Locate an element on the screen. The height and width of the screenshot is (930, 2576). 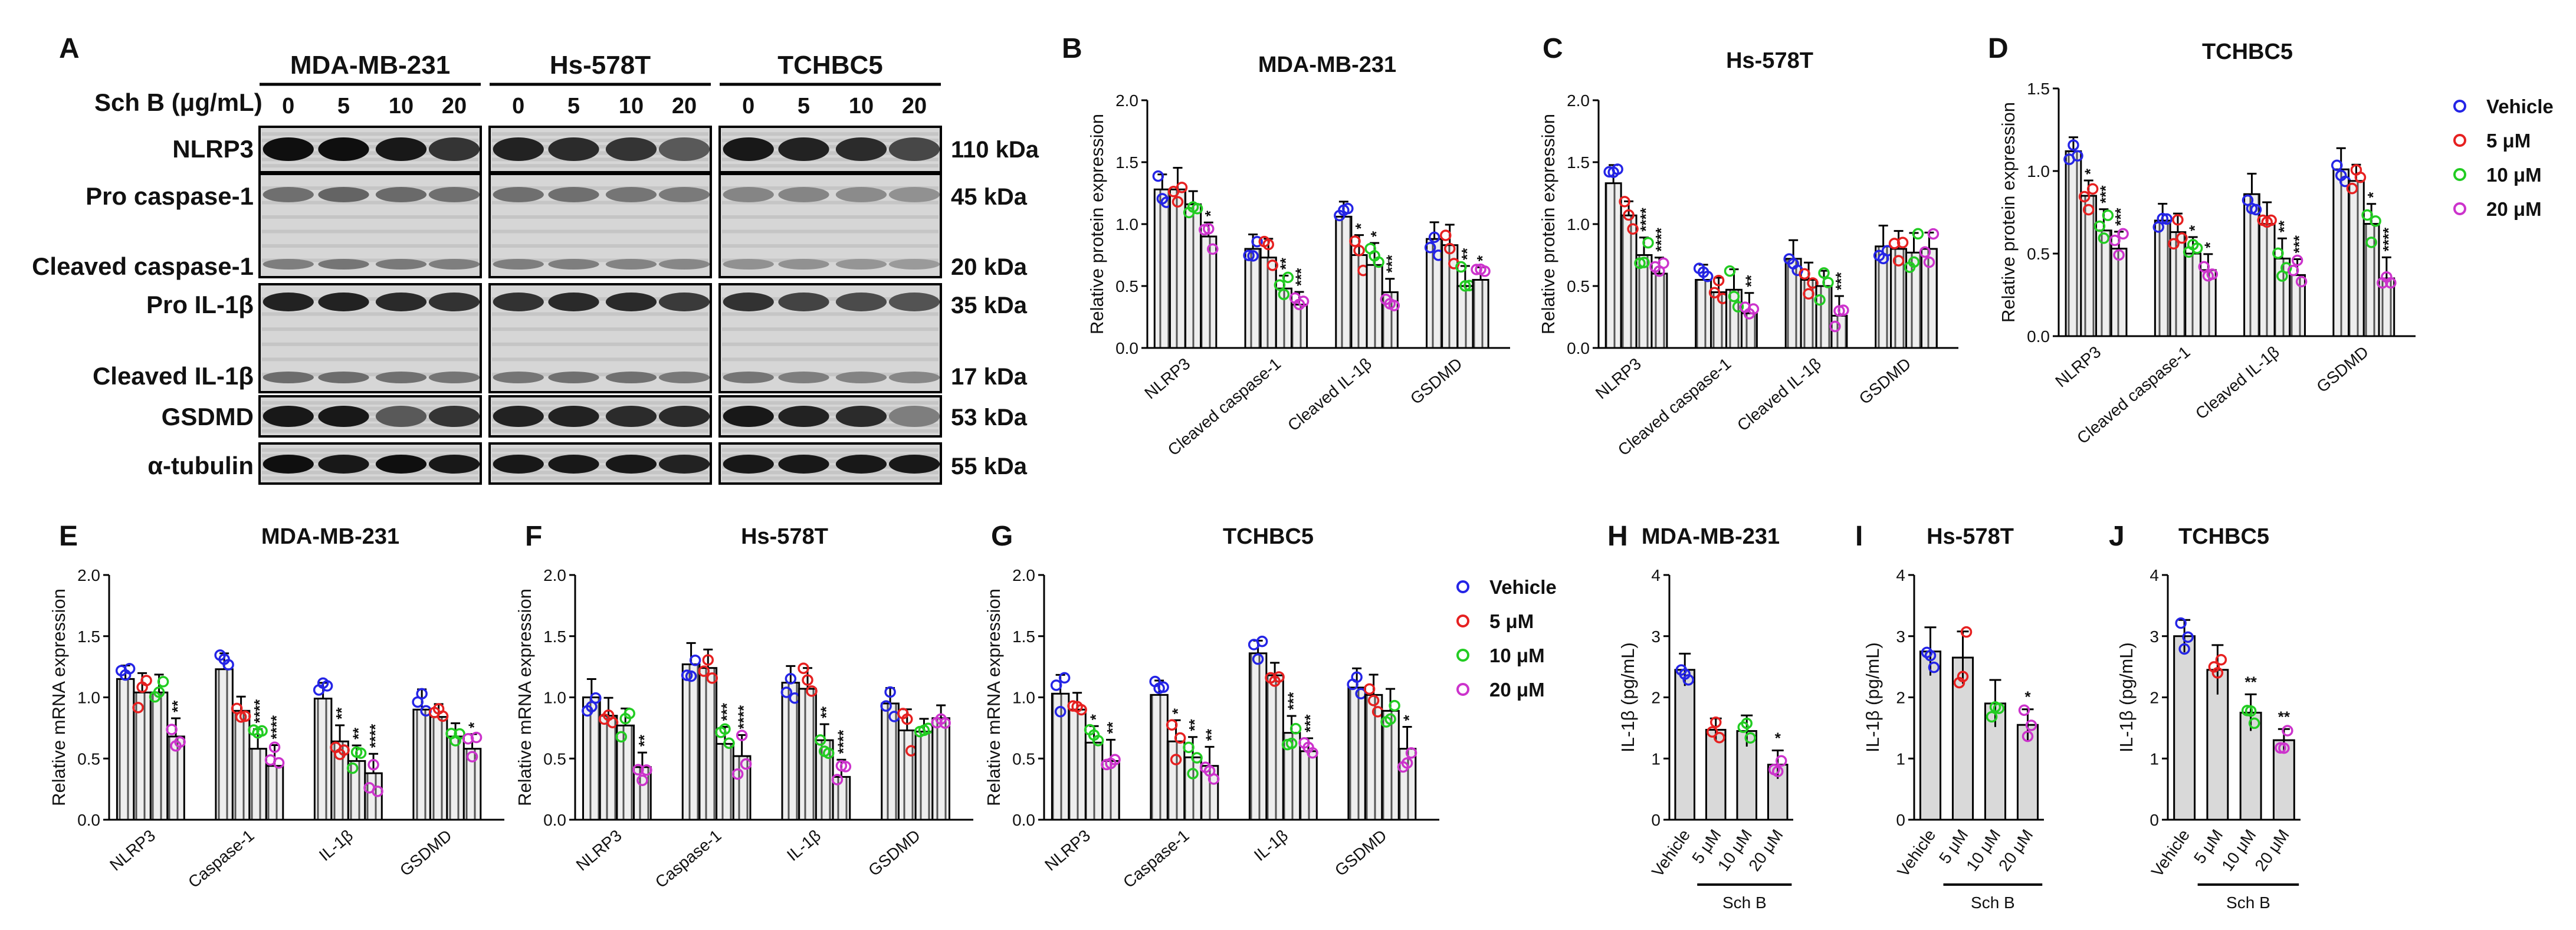
kda-marker: 17 kDa is located at coordinates (989, 377).